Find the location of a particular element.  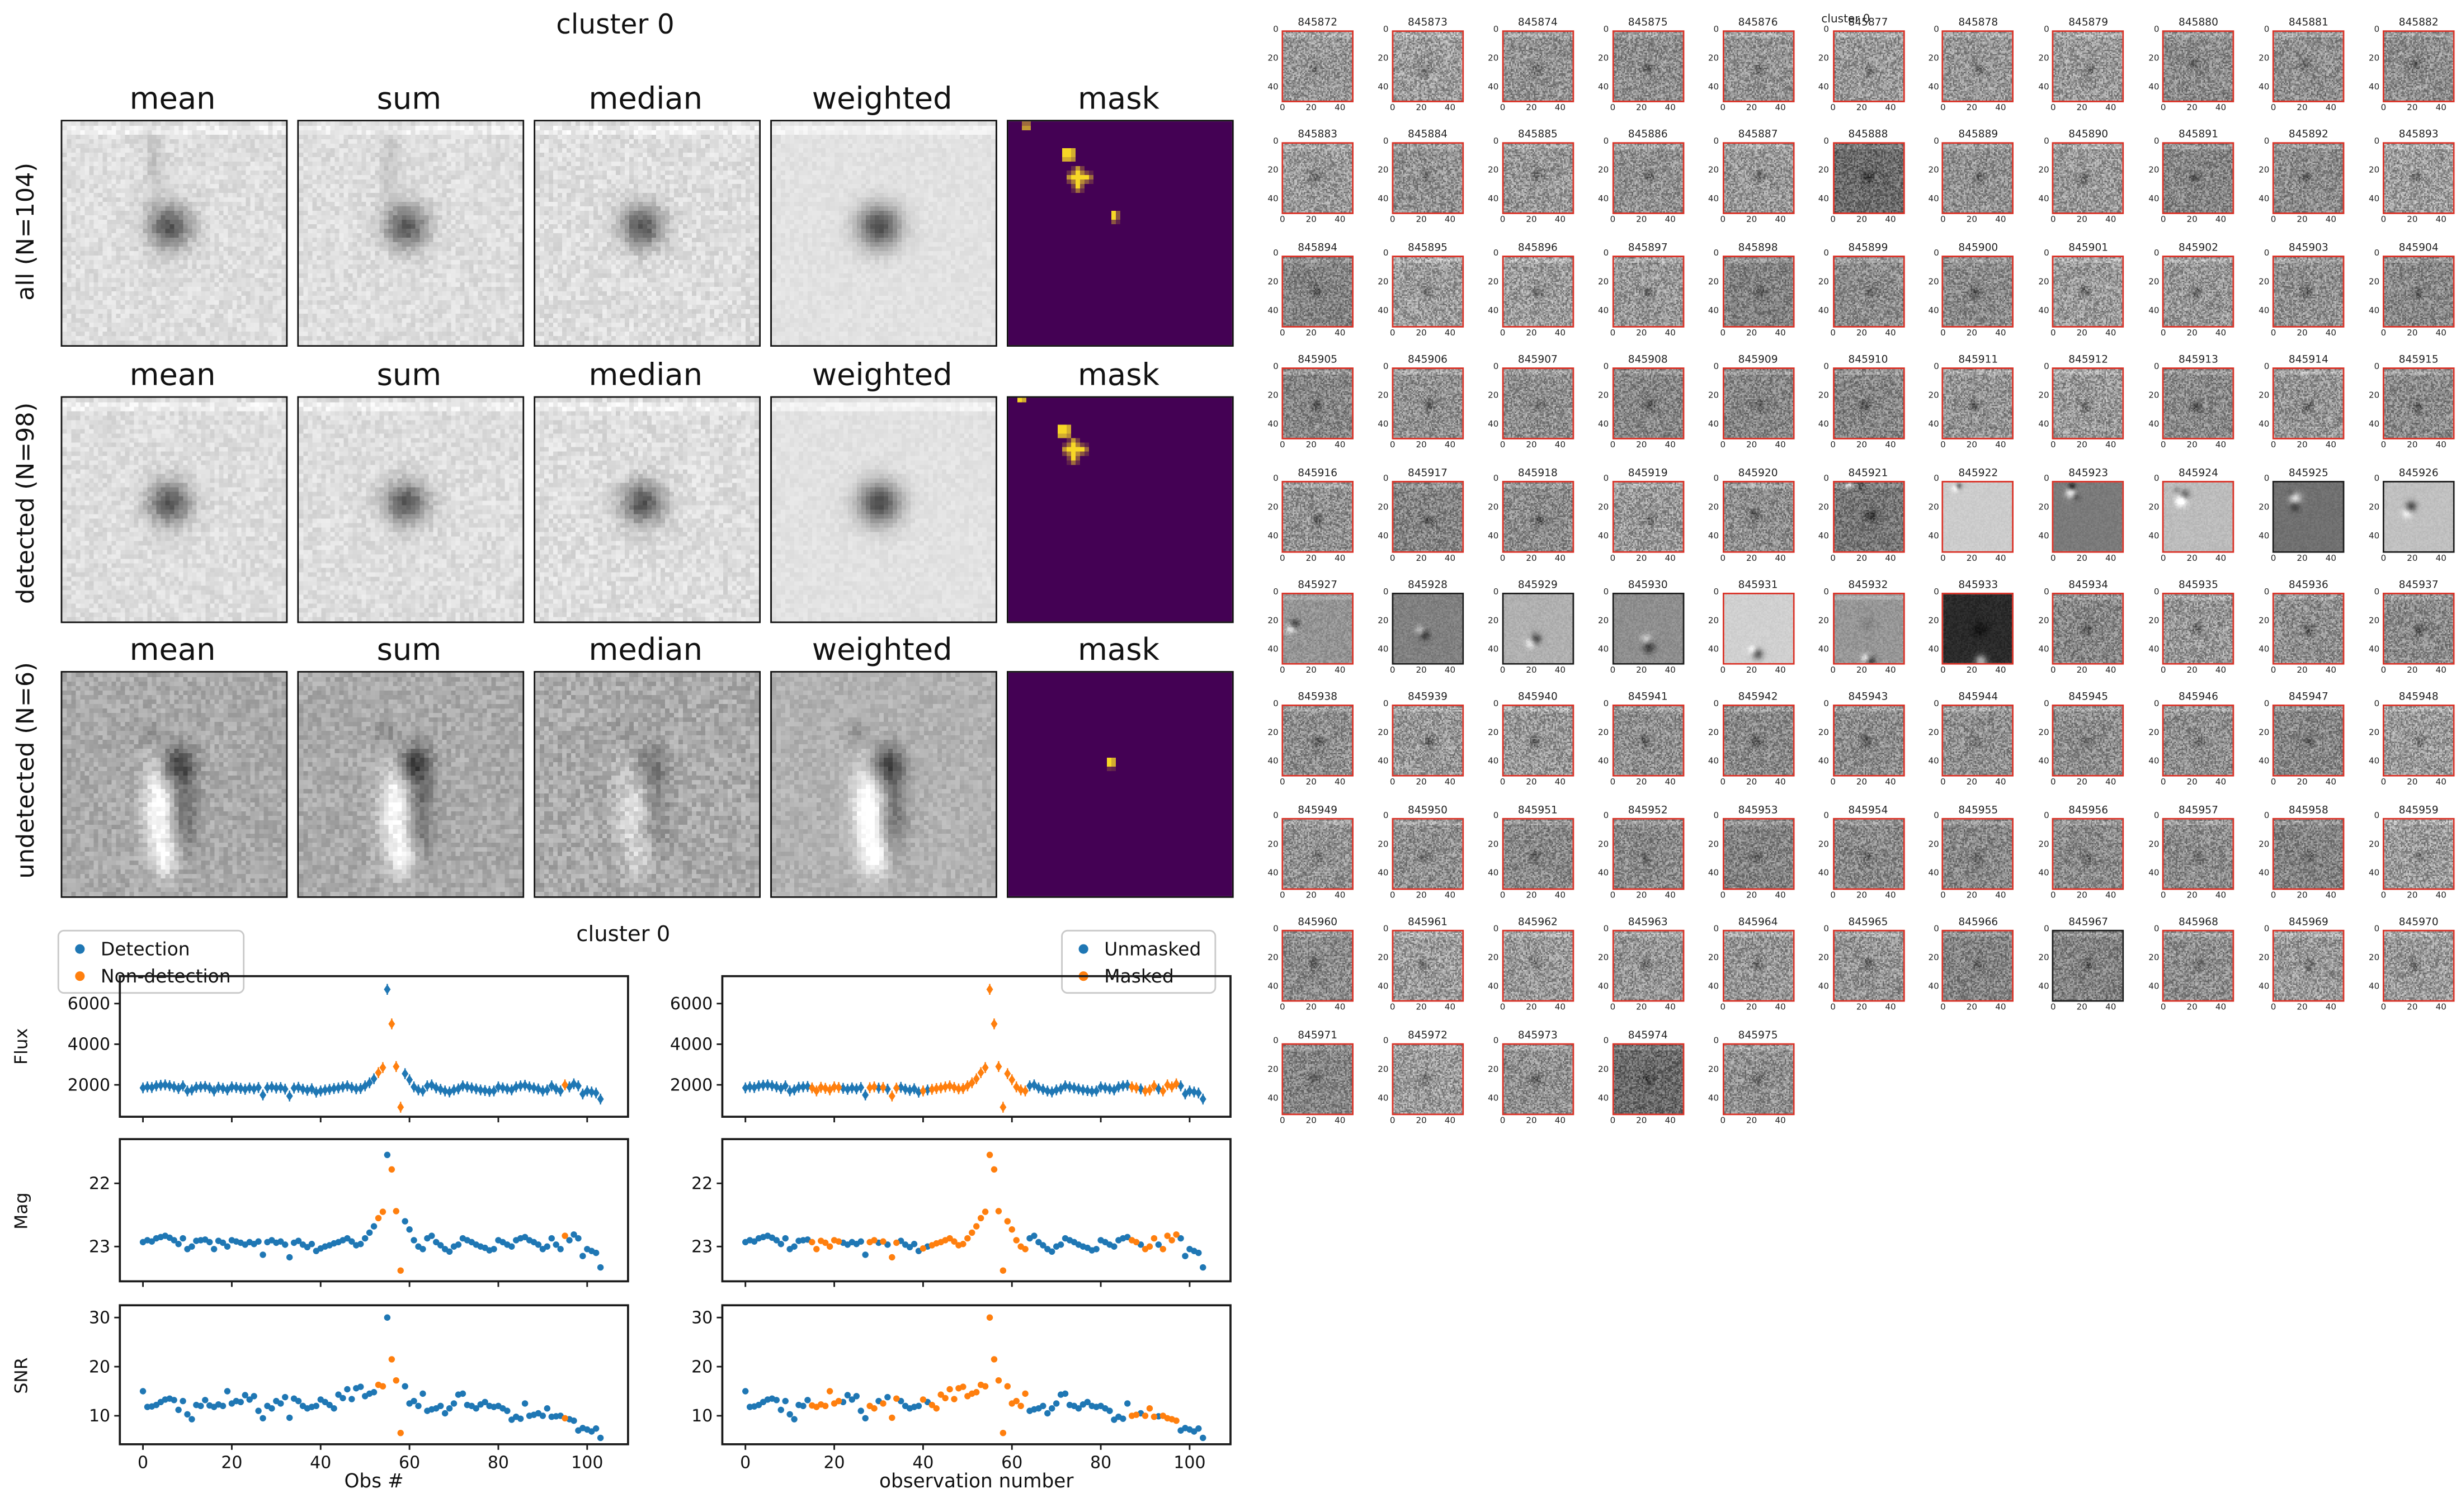

cutout-label: 845900 is located at coordinates (1978, 247).